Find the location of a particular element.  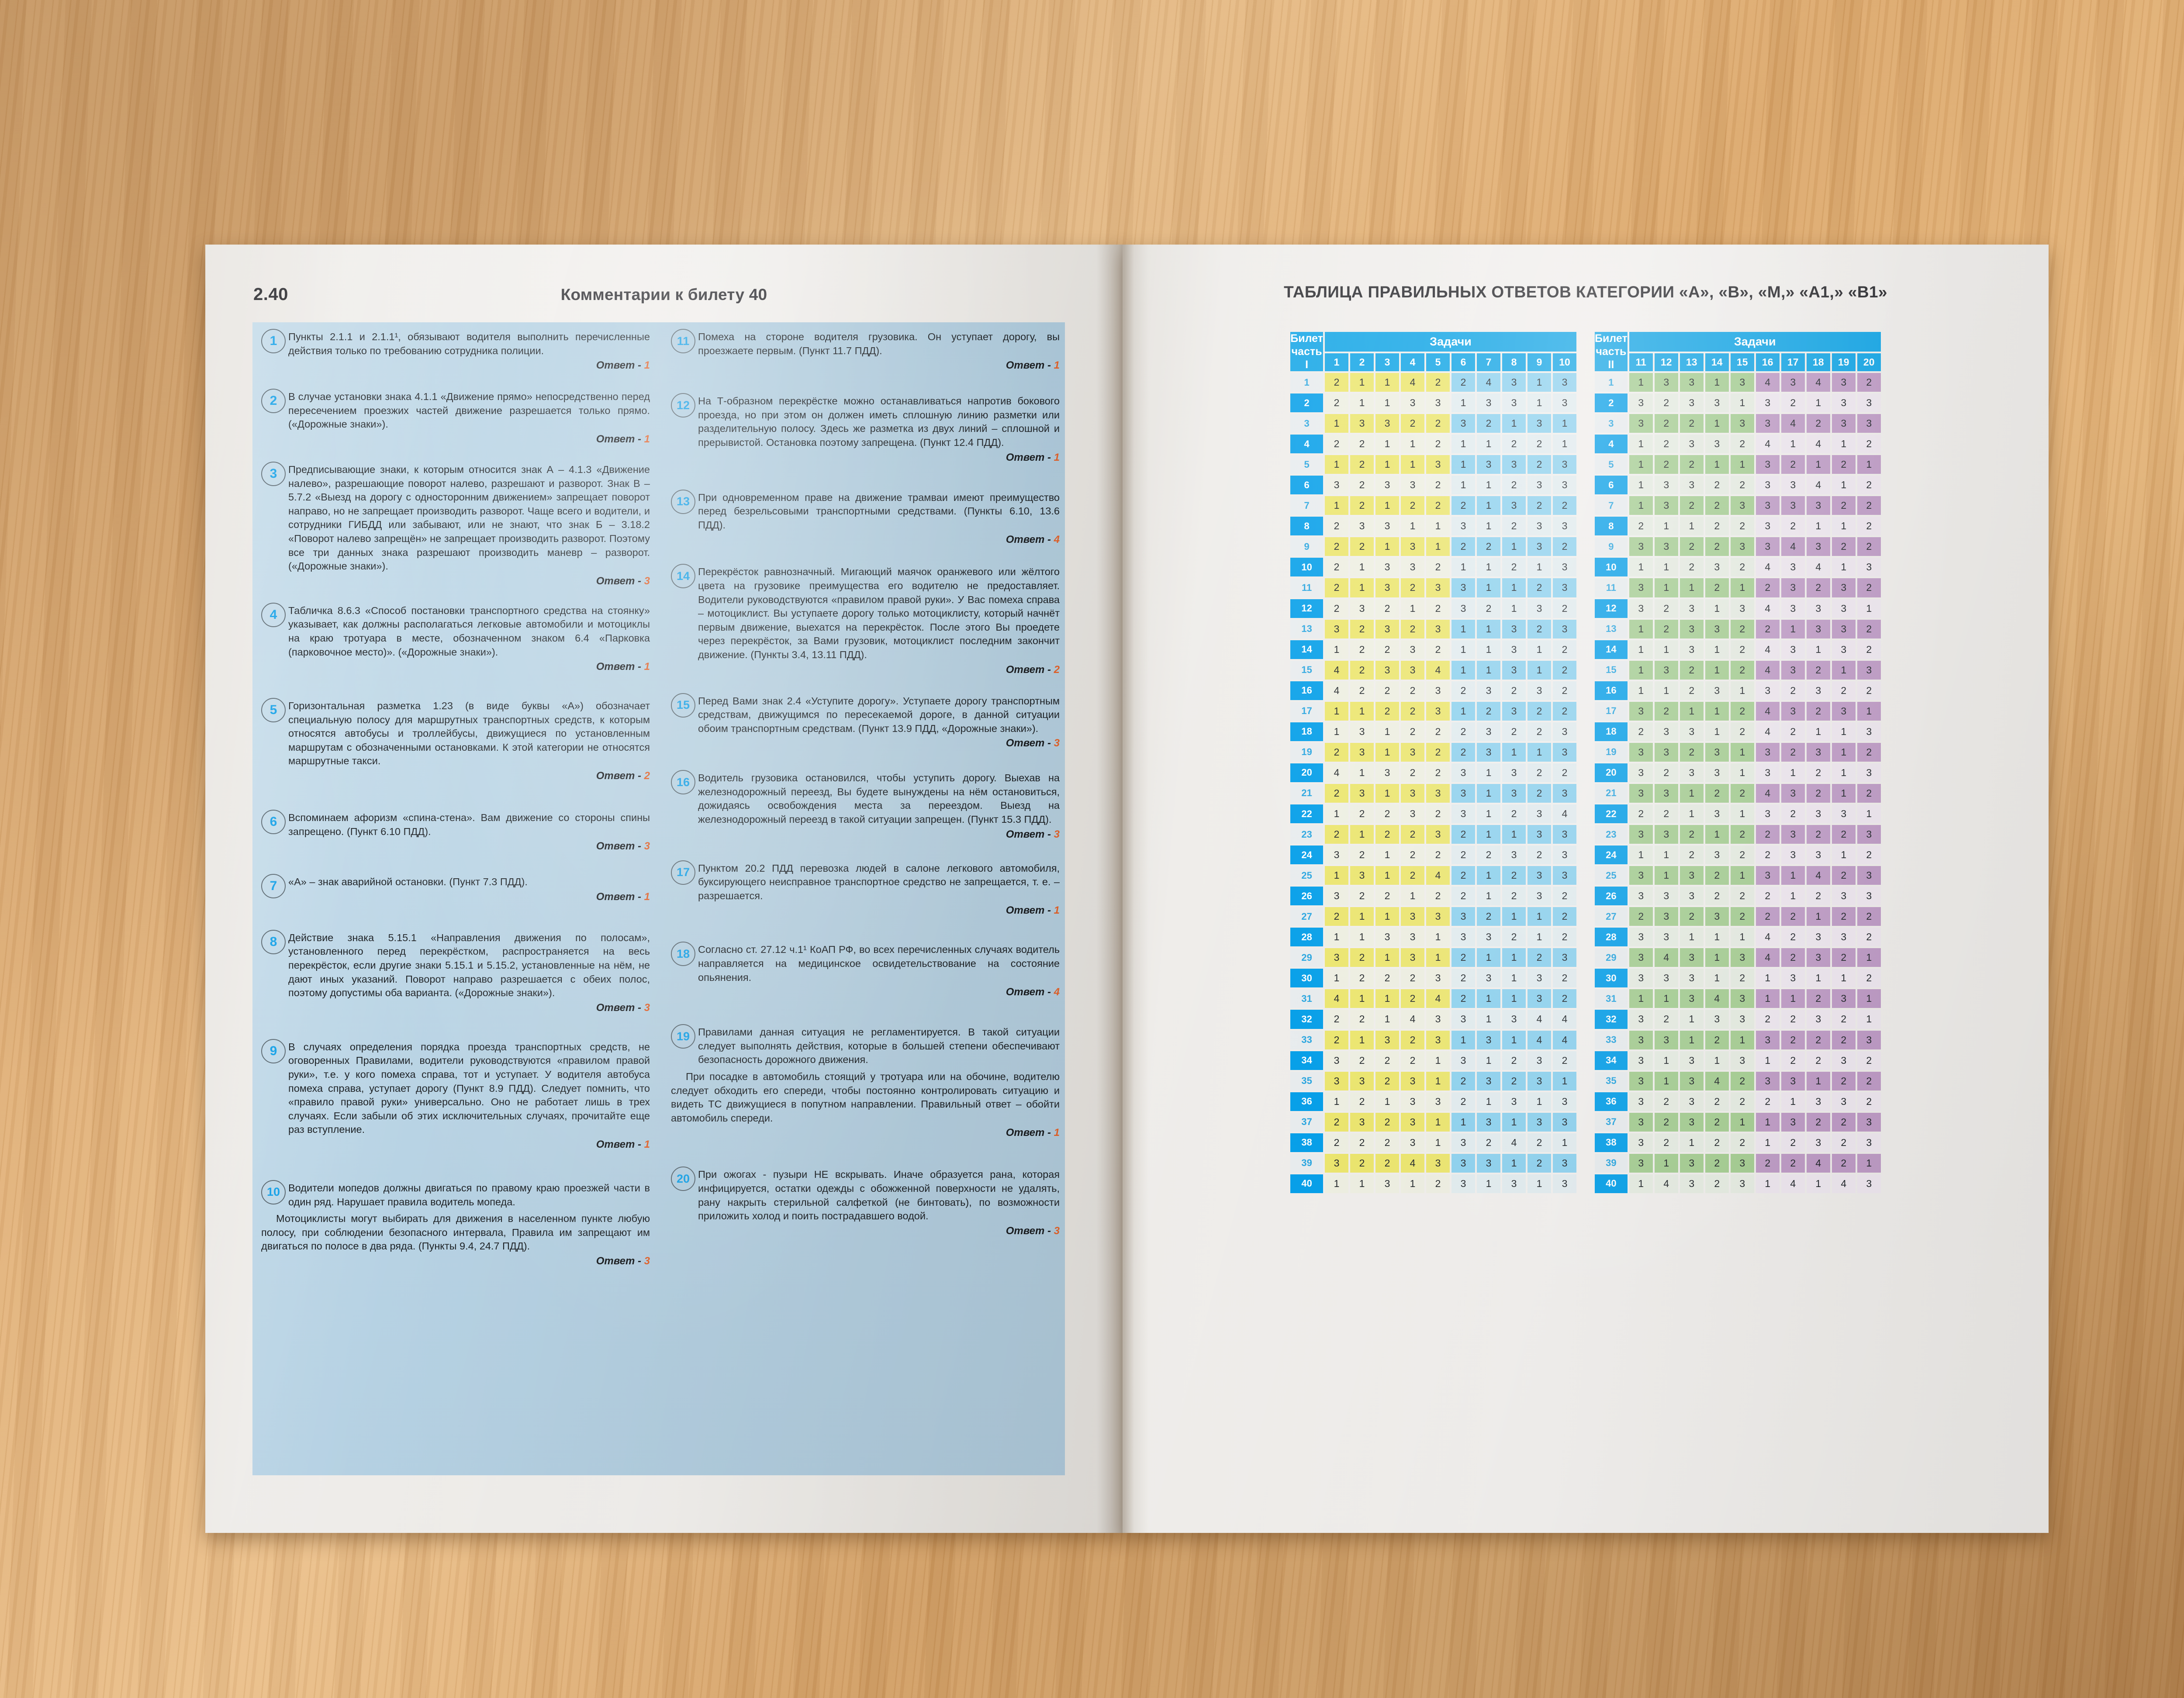

table-row: 36 3 2 3 2 2 2 1 3 3 2 is located at coordinates (1738, 1101).